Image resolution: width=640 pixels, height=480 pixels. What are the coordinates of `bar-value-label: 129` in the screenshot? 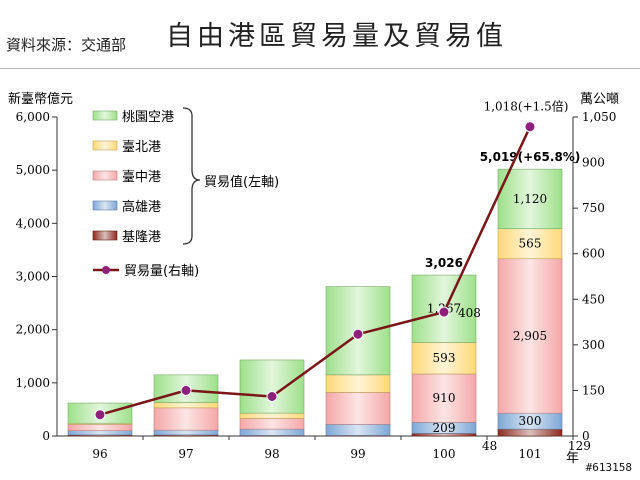 It's located at (579, 446).